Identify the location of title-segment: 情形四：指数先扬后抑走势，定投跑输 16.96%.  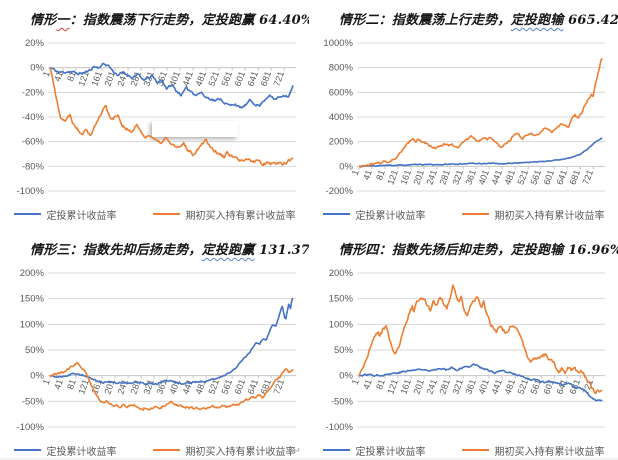
(478, 250).